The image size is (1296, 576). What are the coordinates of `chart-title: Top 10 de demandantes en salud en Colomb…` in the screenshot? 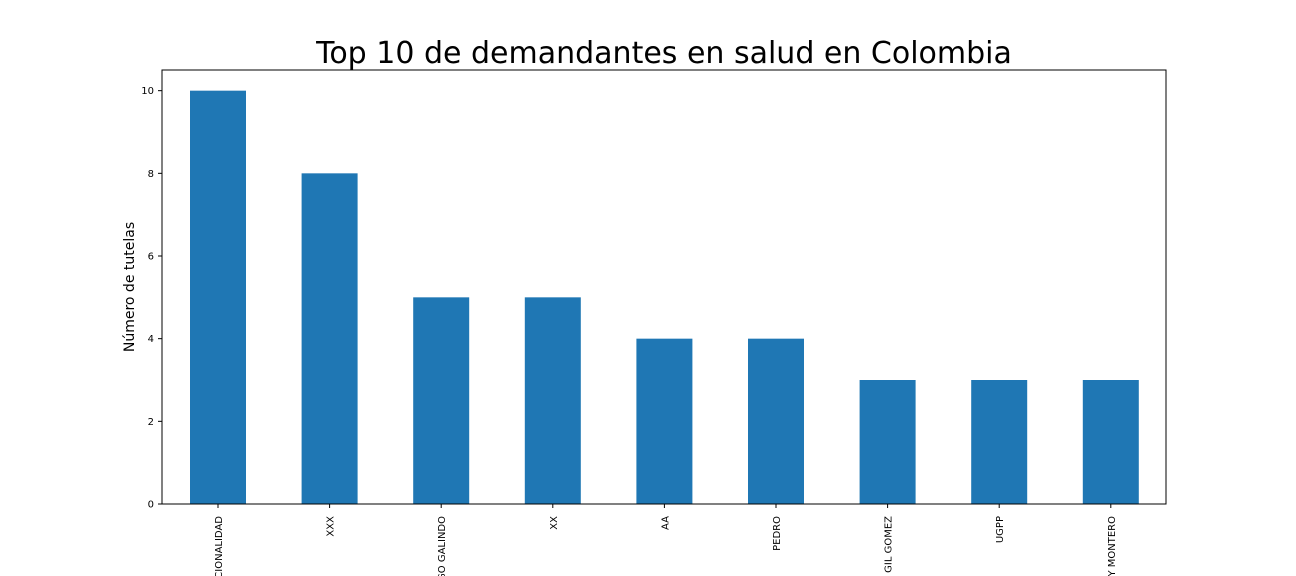 It's located at (663, 53).